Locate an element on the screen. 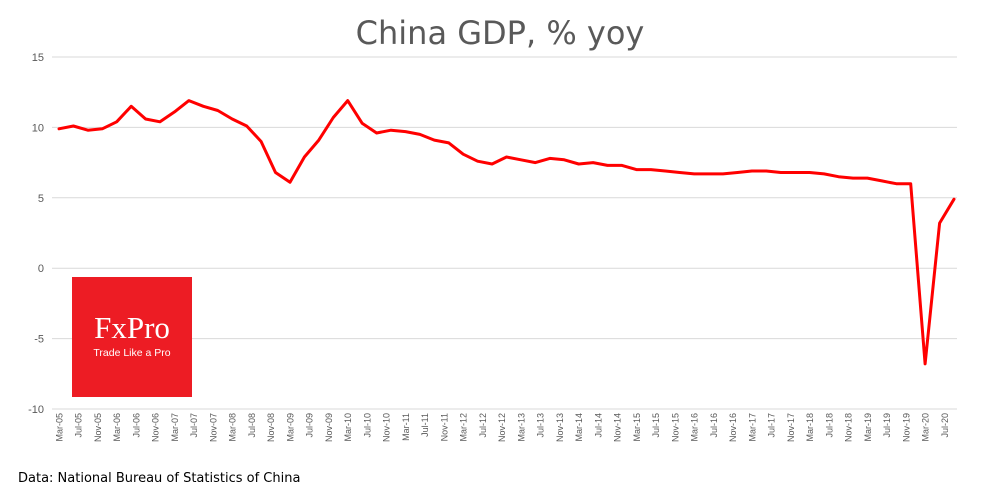  x-tick-label: Mar-18 is located at coordinates (810, 427).